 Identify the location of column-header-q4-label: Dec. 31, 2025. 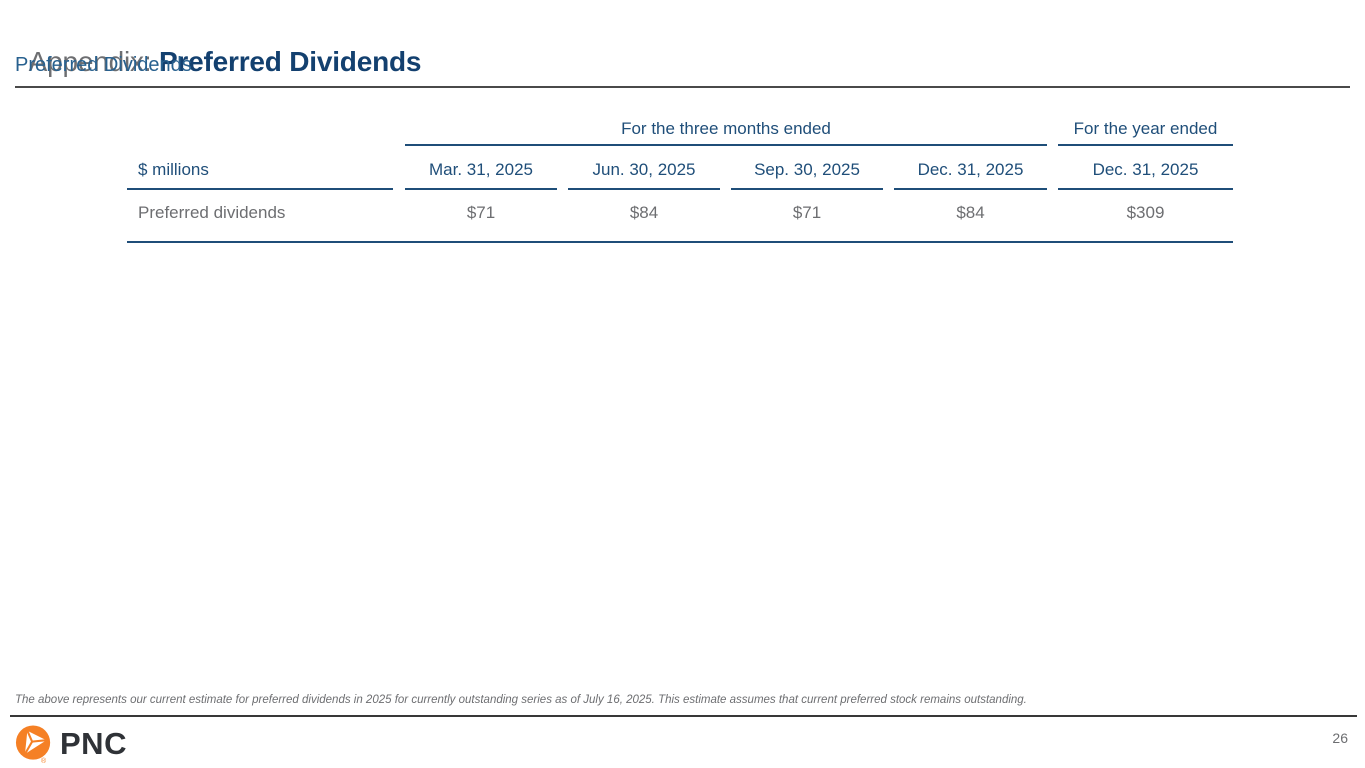
(970, 175).